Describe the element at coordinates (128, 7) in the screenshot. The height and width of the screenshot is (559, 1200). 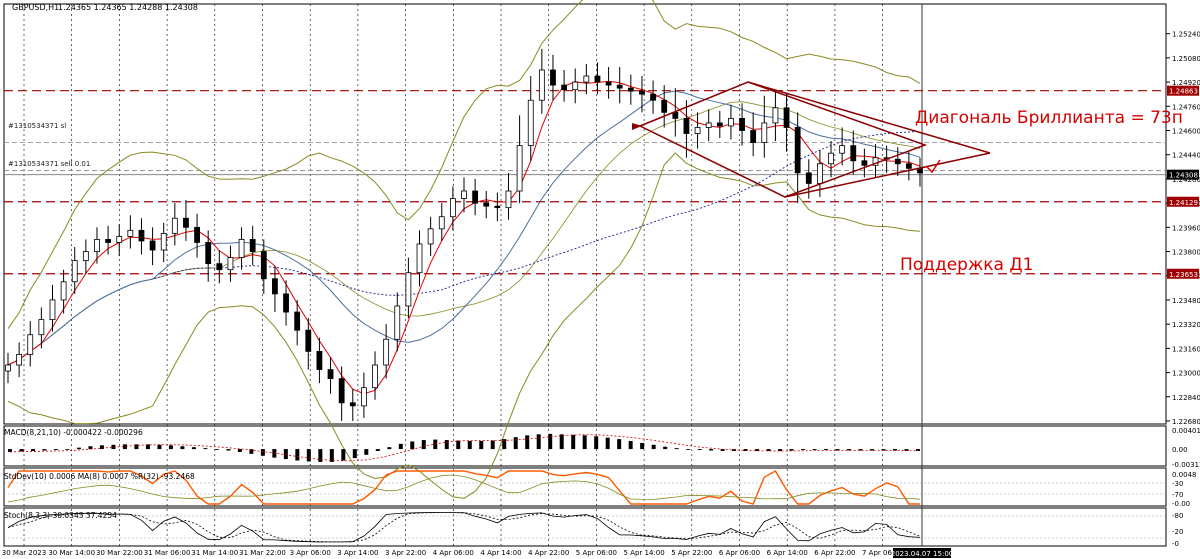
I see `chart-ohlc: 1.24365 1.24365 1.24288 1.24308` at that location.